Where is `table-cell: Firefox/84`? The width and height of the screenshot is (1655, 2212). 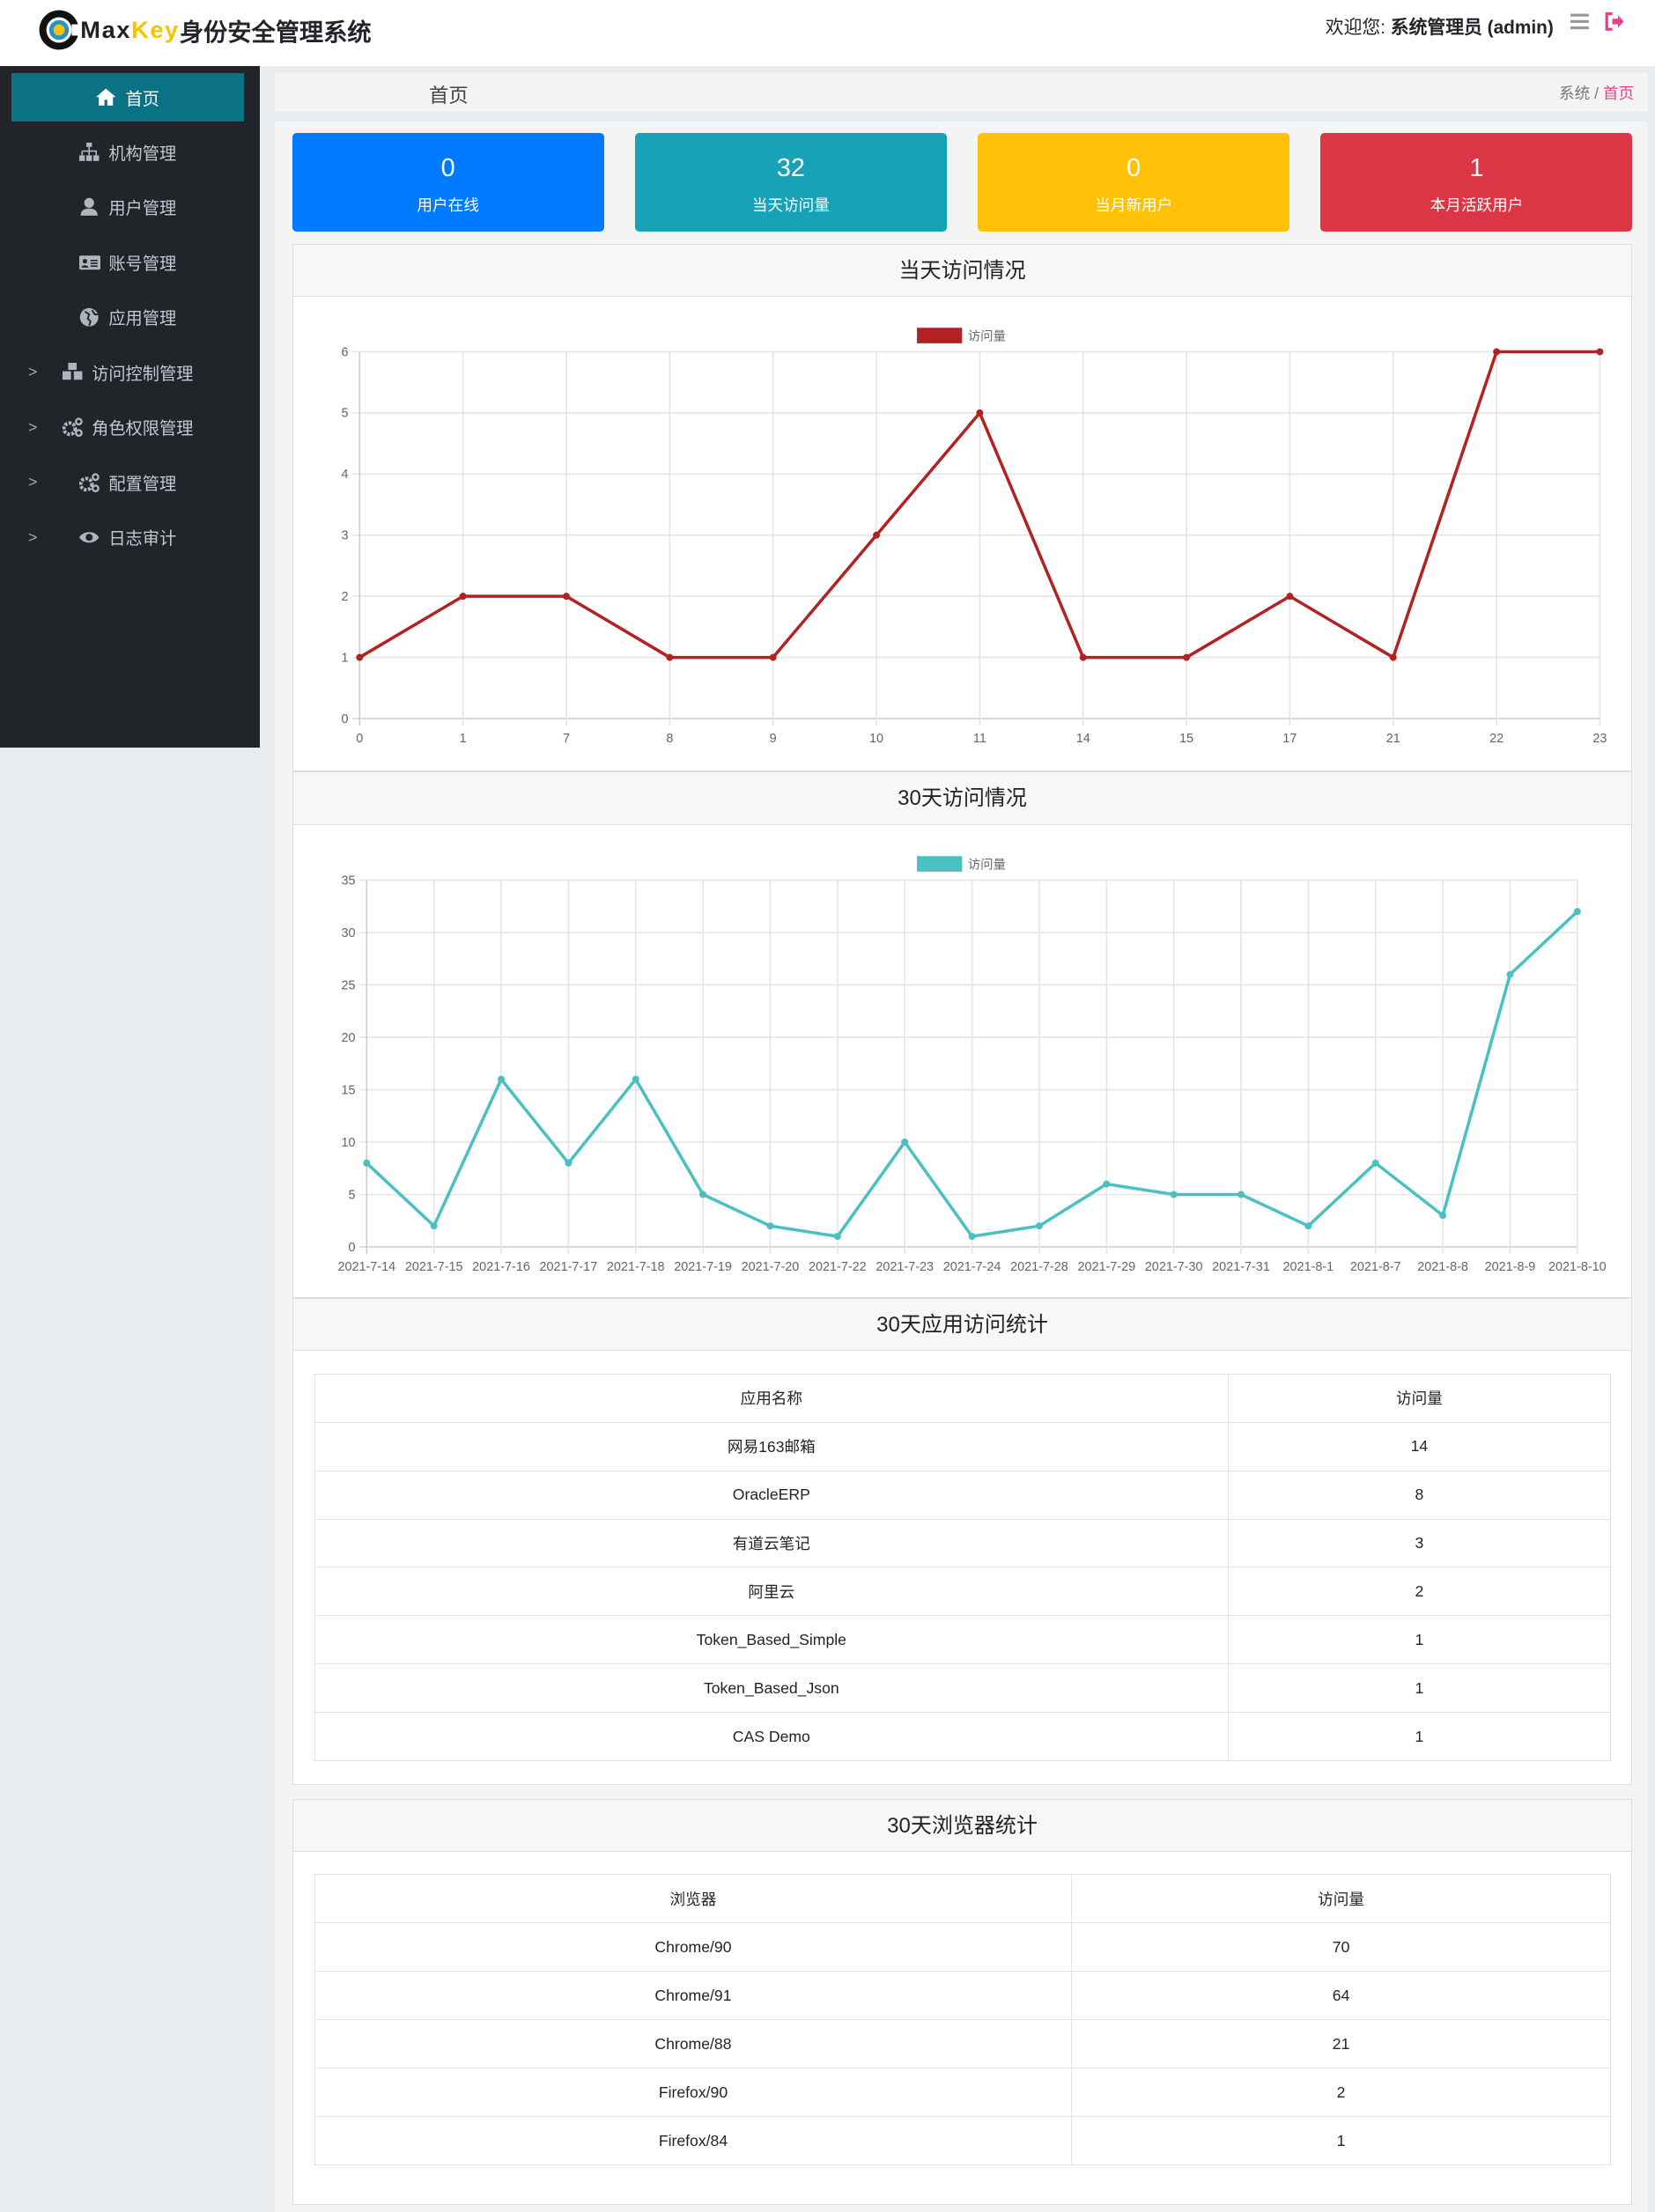 table-cell: Firefox/84 is located at coordinates (693, 2141).